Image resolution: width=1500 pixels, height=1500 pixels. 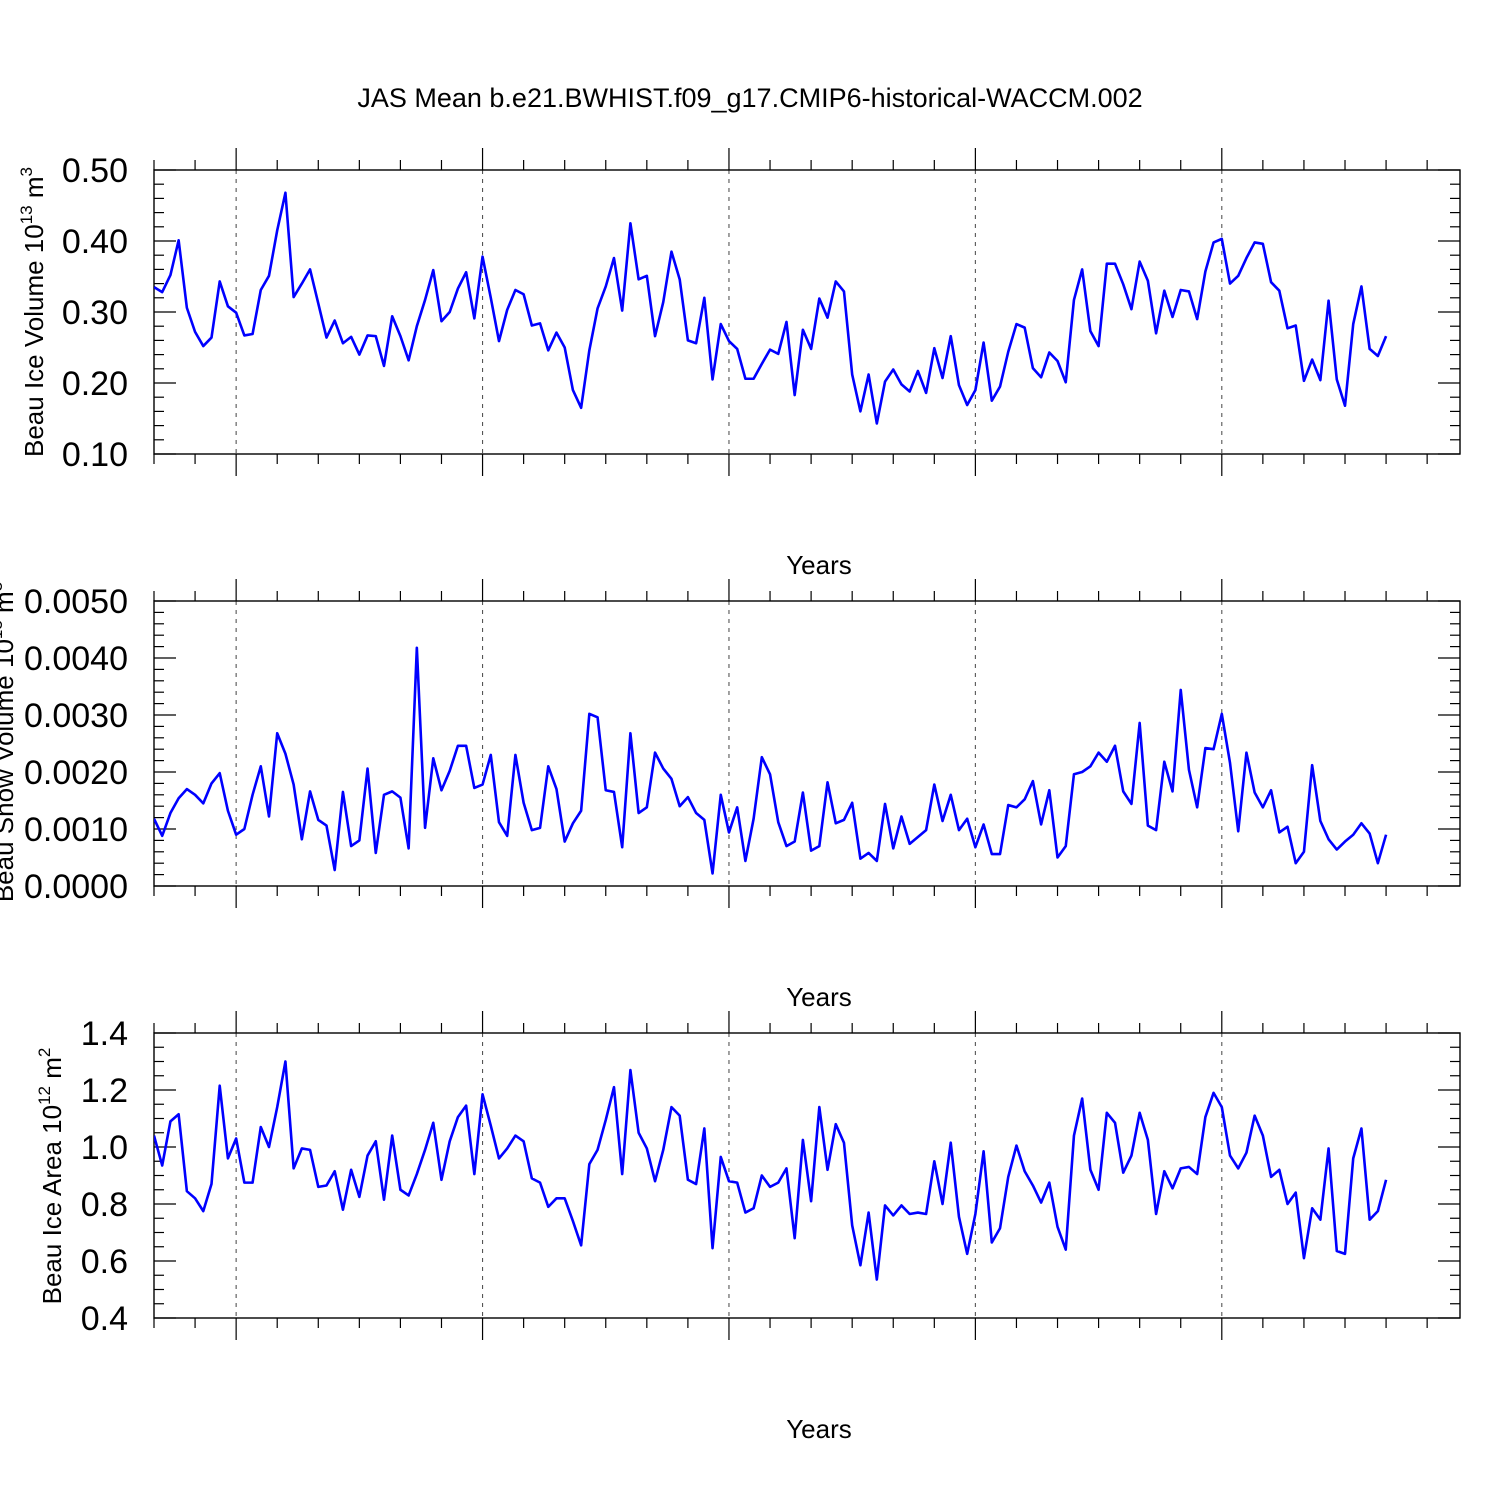 What do you see at coordinates (104, 1262) in the screenshot?
I see `y-tick-label: 0.6` at bounding box center [104, 1262].